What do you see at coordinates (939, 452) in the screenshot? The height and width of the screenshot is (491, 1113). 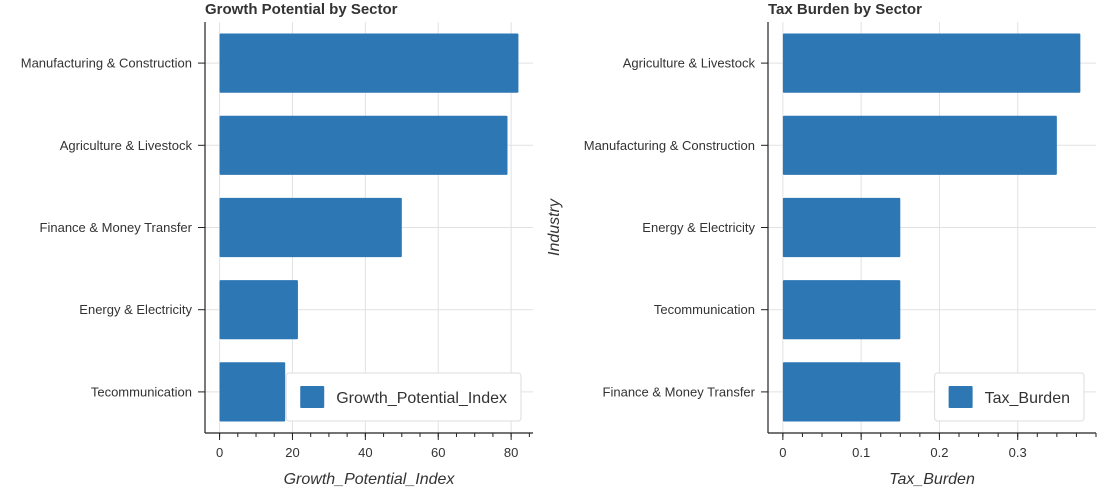 I see `x-tick-label: 0.2` at bounding box center [939, 452].